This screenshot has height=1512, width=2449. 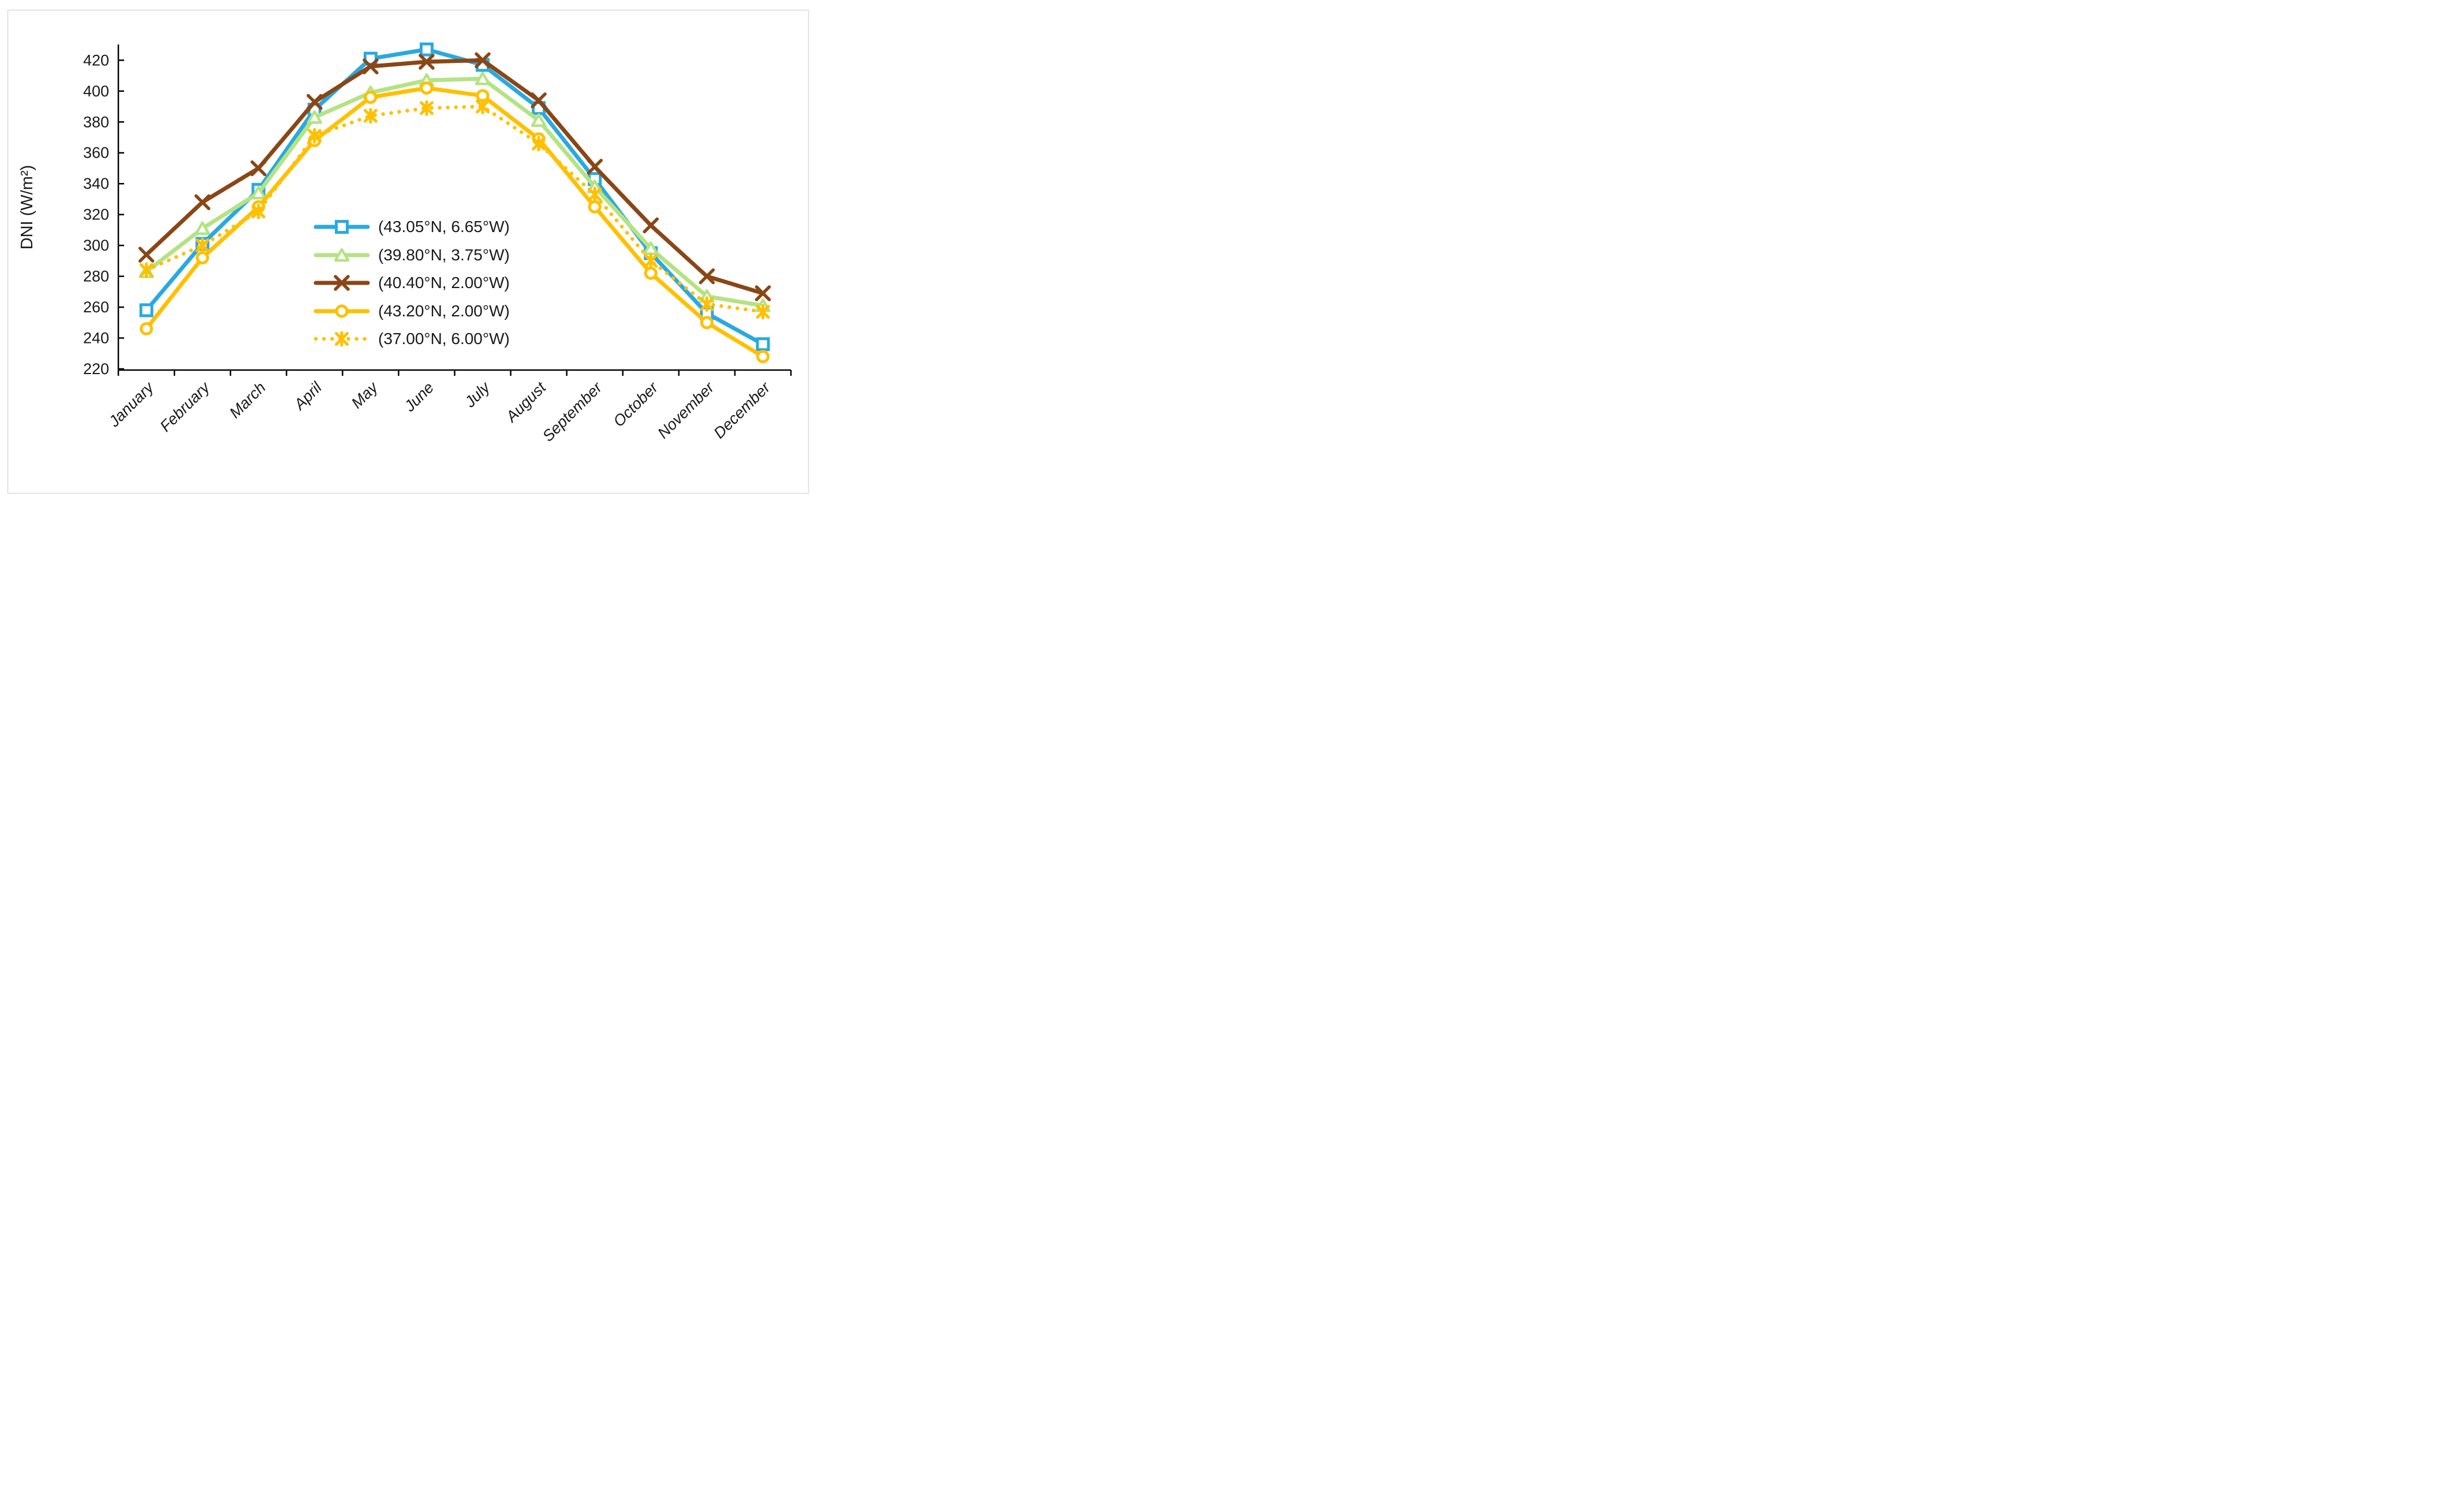 I want to click on y-tick-label: 340, so click(x=96, y=183).